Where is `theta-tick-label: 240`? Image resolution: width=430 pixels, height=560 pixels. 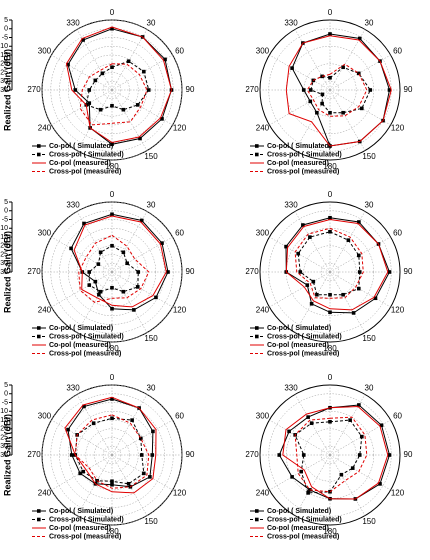
theta-tick-label: 240 is located at coordinates (263, 310).